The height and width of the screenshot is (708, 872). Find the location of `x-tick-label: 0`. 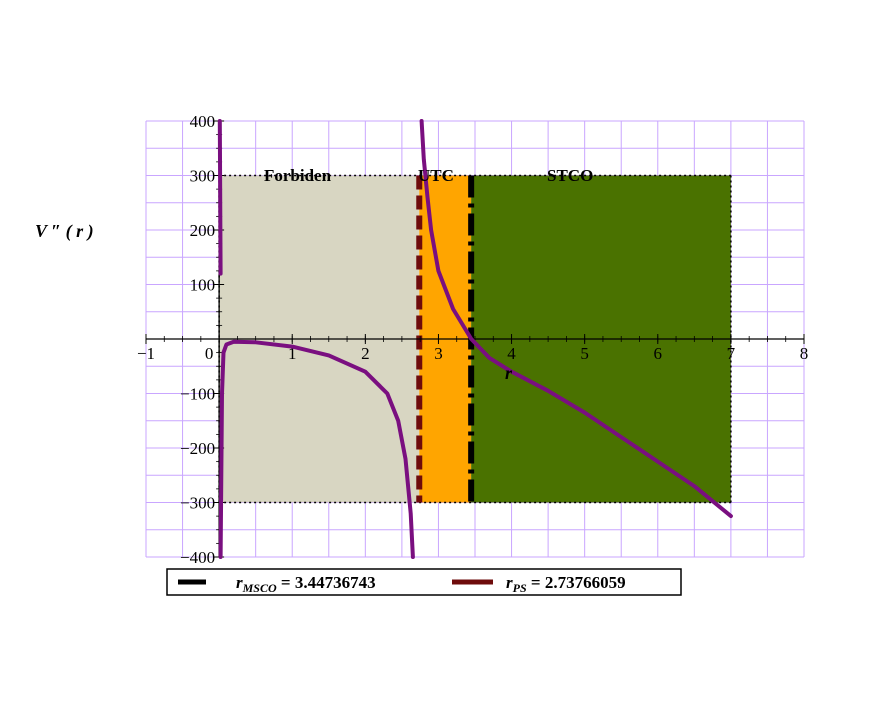

x-tick-label: 0 is located at coordinates (209, 353).